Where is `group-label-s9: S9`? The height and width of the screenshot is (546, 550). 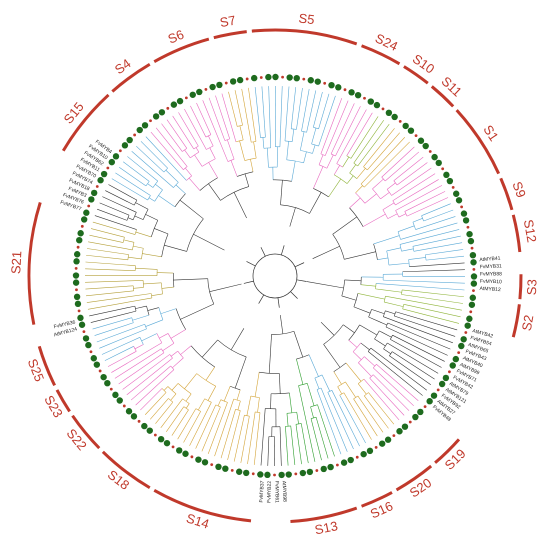 group-label-s9: S9 is located at coordinates (518, 190).